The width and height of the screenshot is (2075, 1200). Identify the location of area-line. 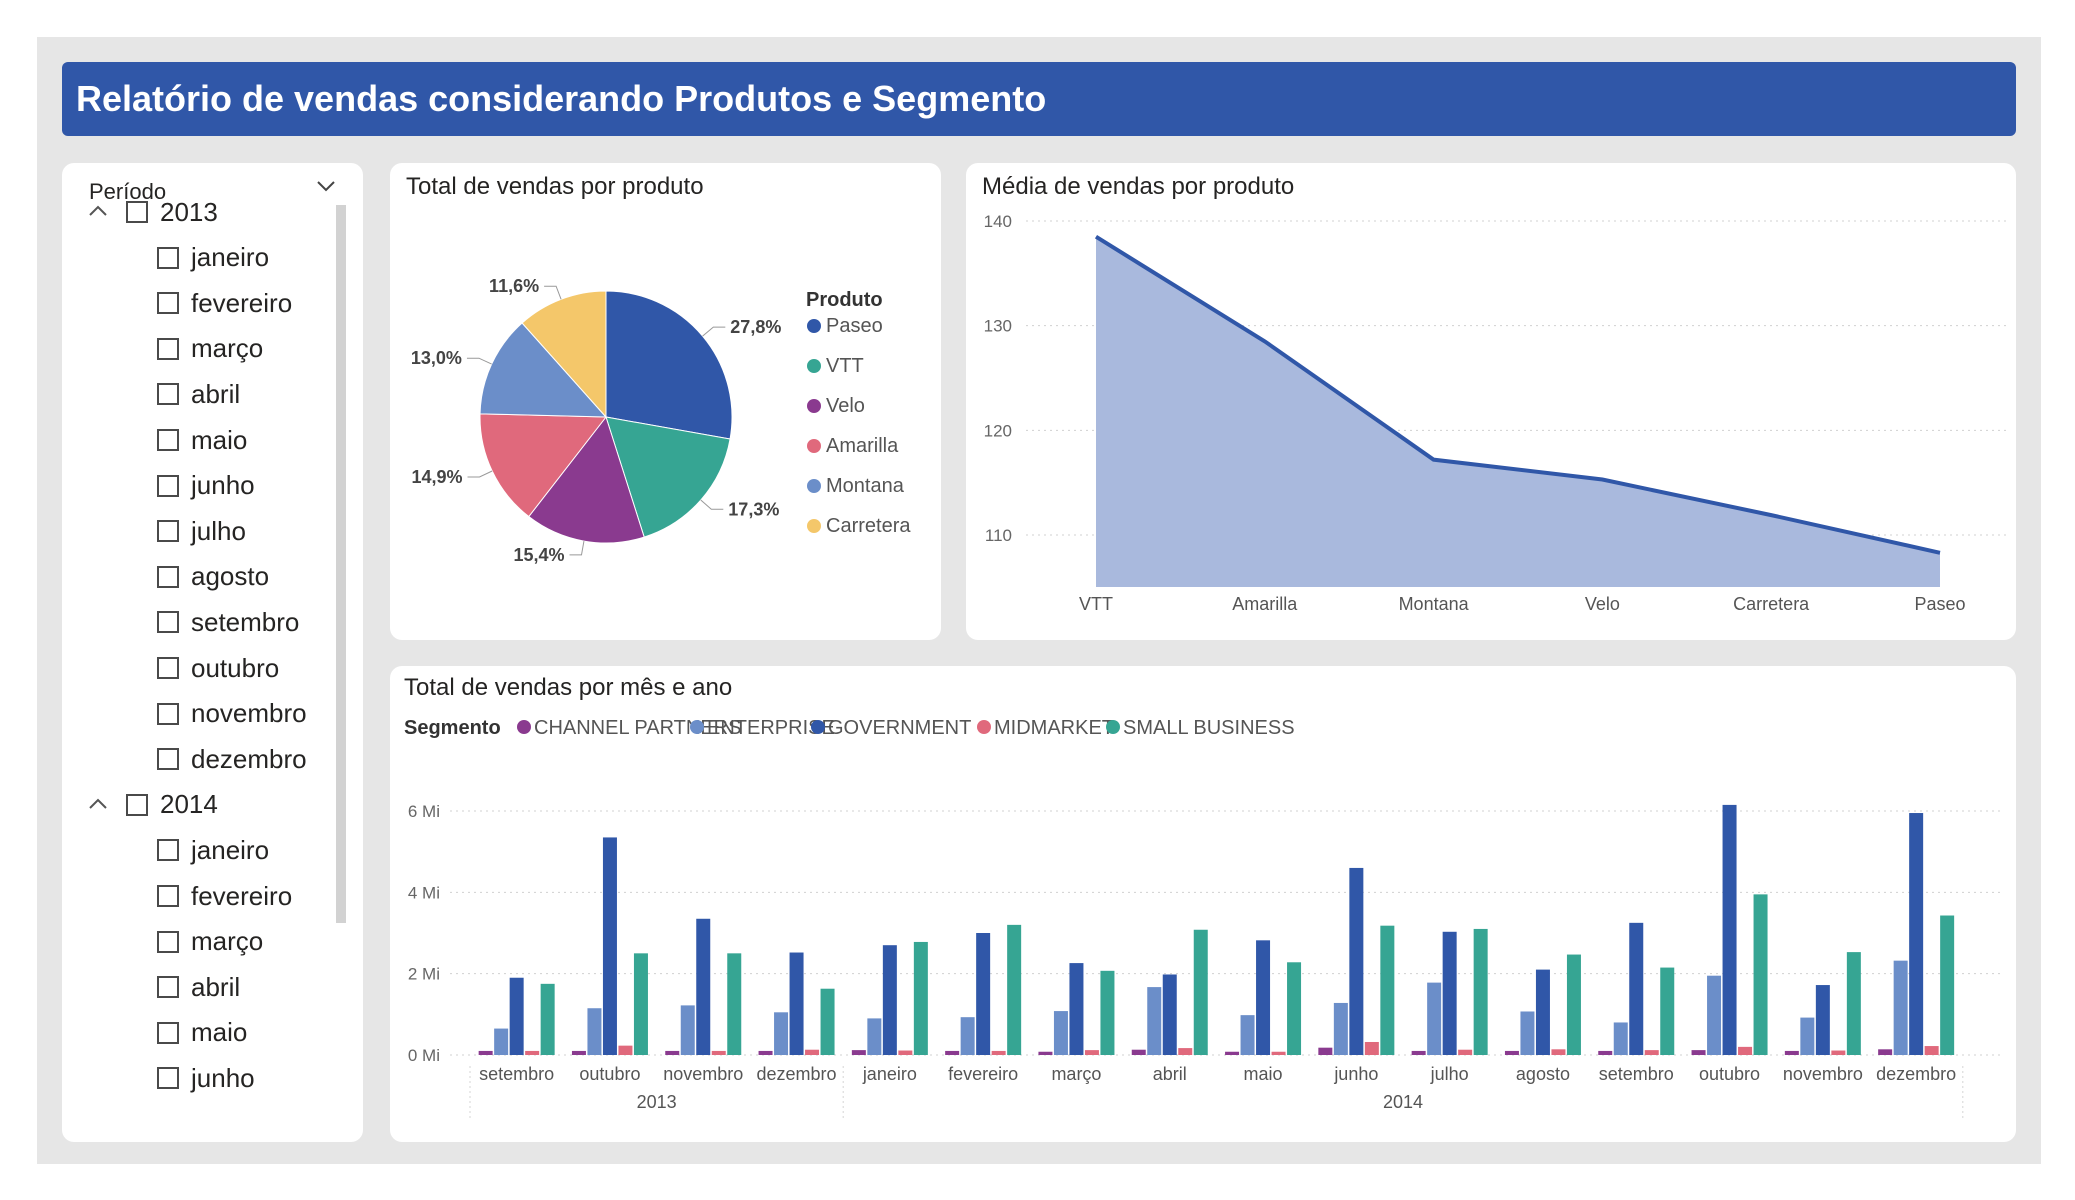
(1517, 395).